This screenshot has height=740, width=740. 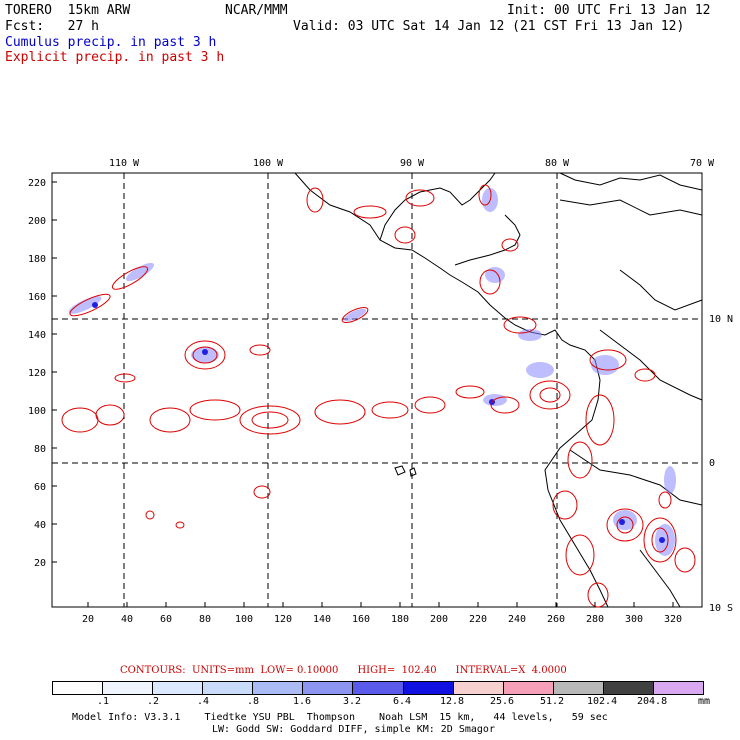 What do you see at coordinates (478, 619) in the screenshot?
I see `x-tick-label: 220` at bounding box center [478, 619].